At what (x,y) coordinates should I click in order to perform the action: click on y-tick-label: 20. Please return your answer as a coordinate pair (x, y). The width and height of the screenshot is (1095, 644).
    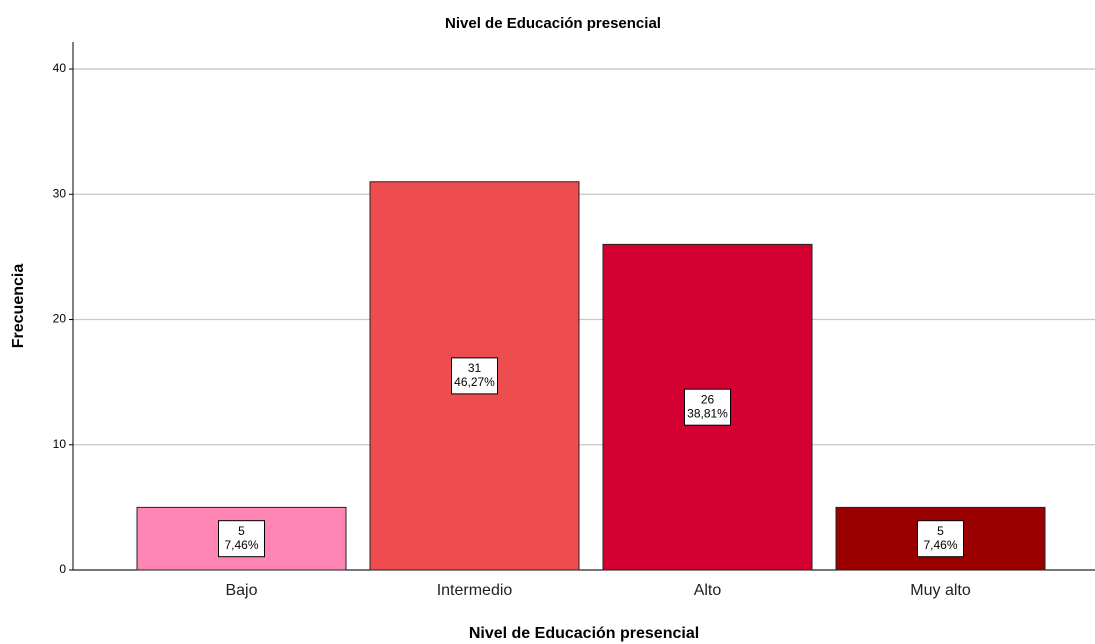
    Looking at the image, I should click on (60, 319).